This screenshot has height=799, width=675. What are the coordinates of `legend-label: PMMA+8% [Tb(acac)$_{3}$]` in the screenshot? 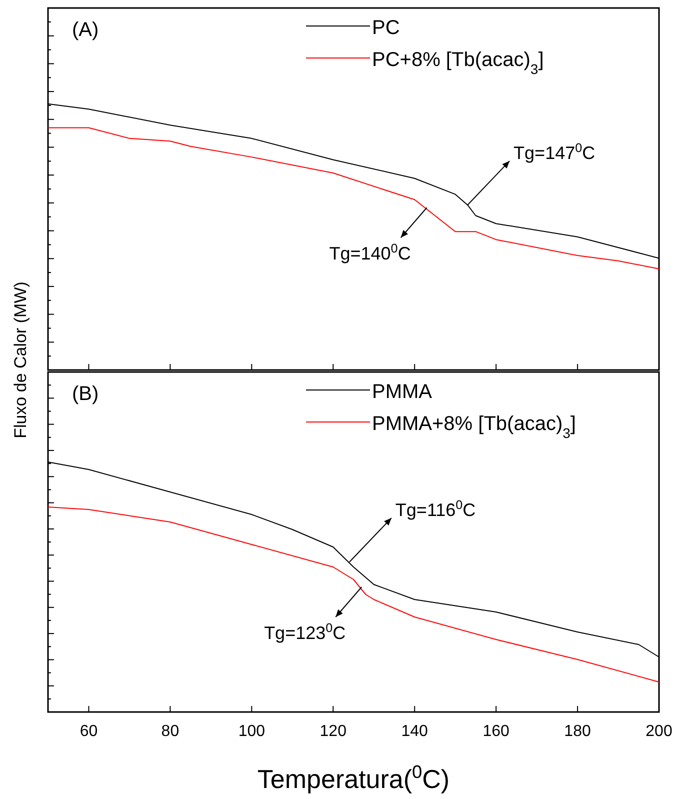 It's located at (474, 427).